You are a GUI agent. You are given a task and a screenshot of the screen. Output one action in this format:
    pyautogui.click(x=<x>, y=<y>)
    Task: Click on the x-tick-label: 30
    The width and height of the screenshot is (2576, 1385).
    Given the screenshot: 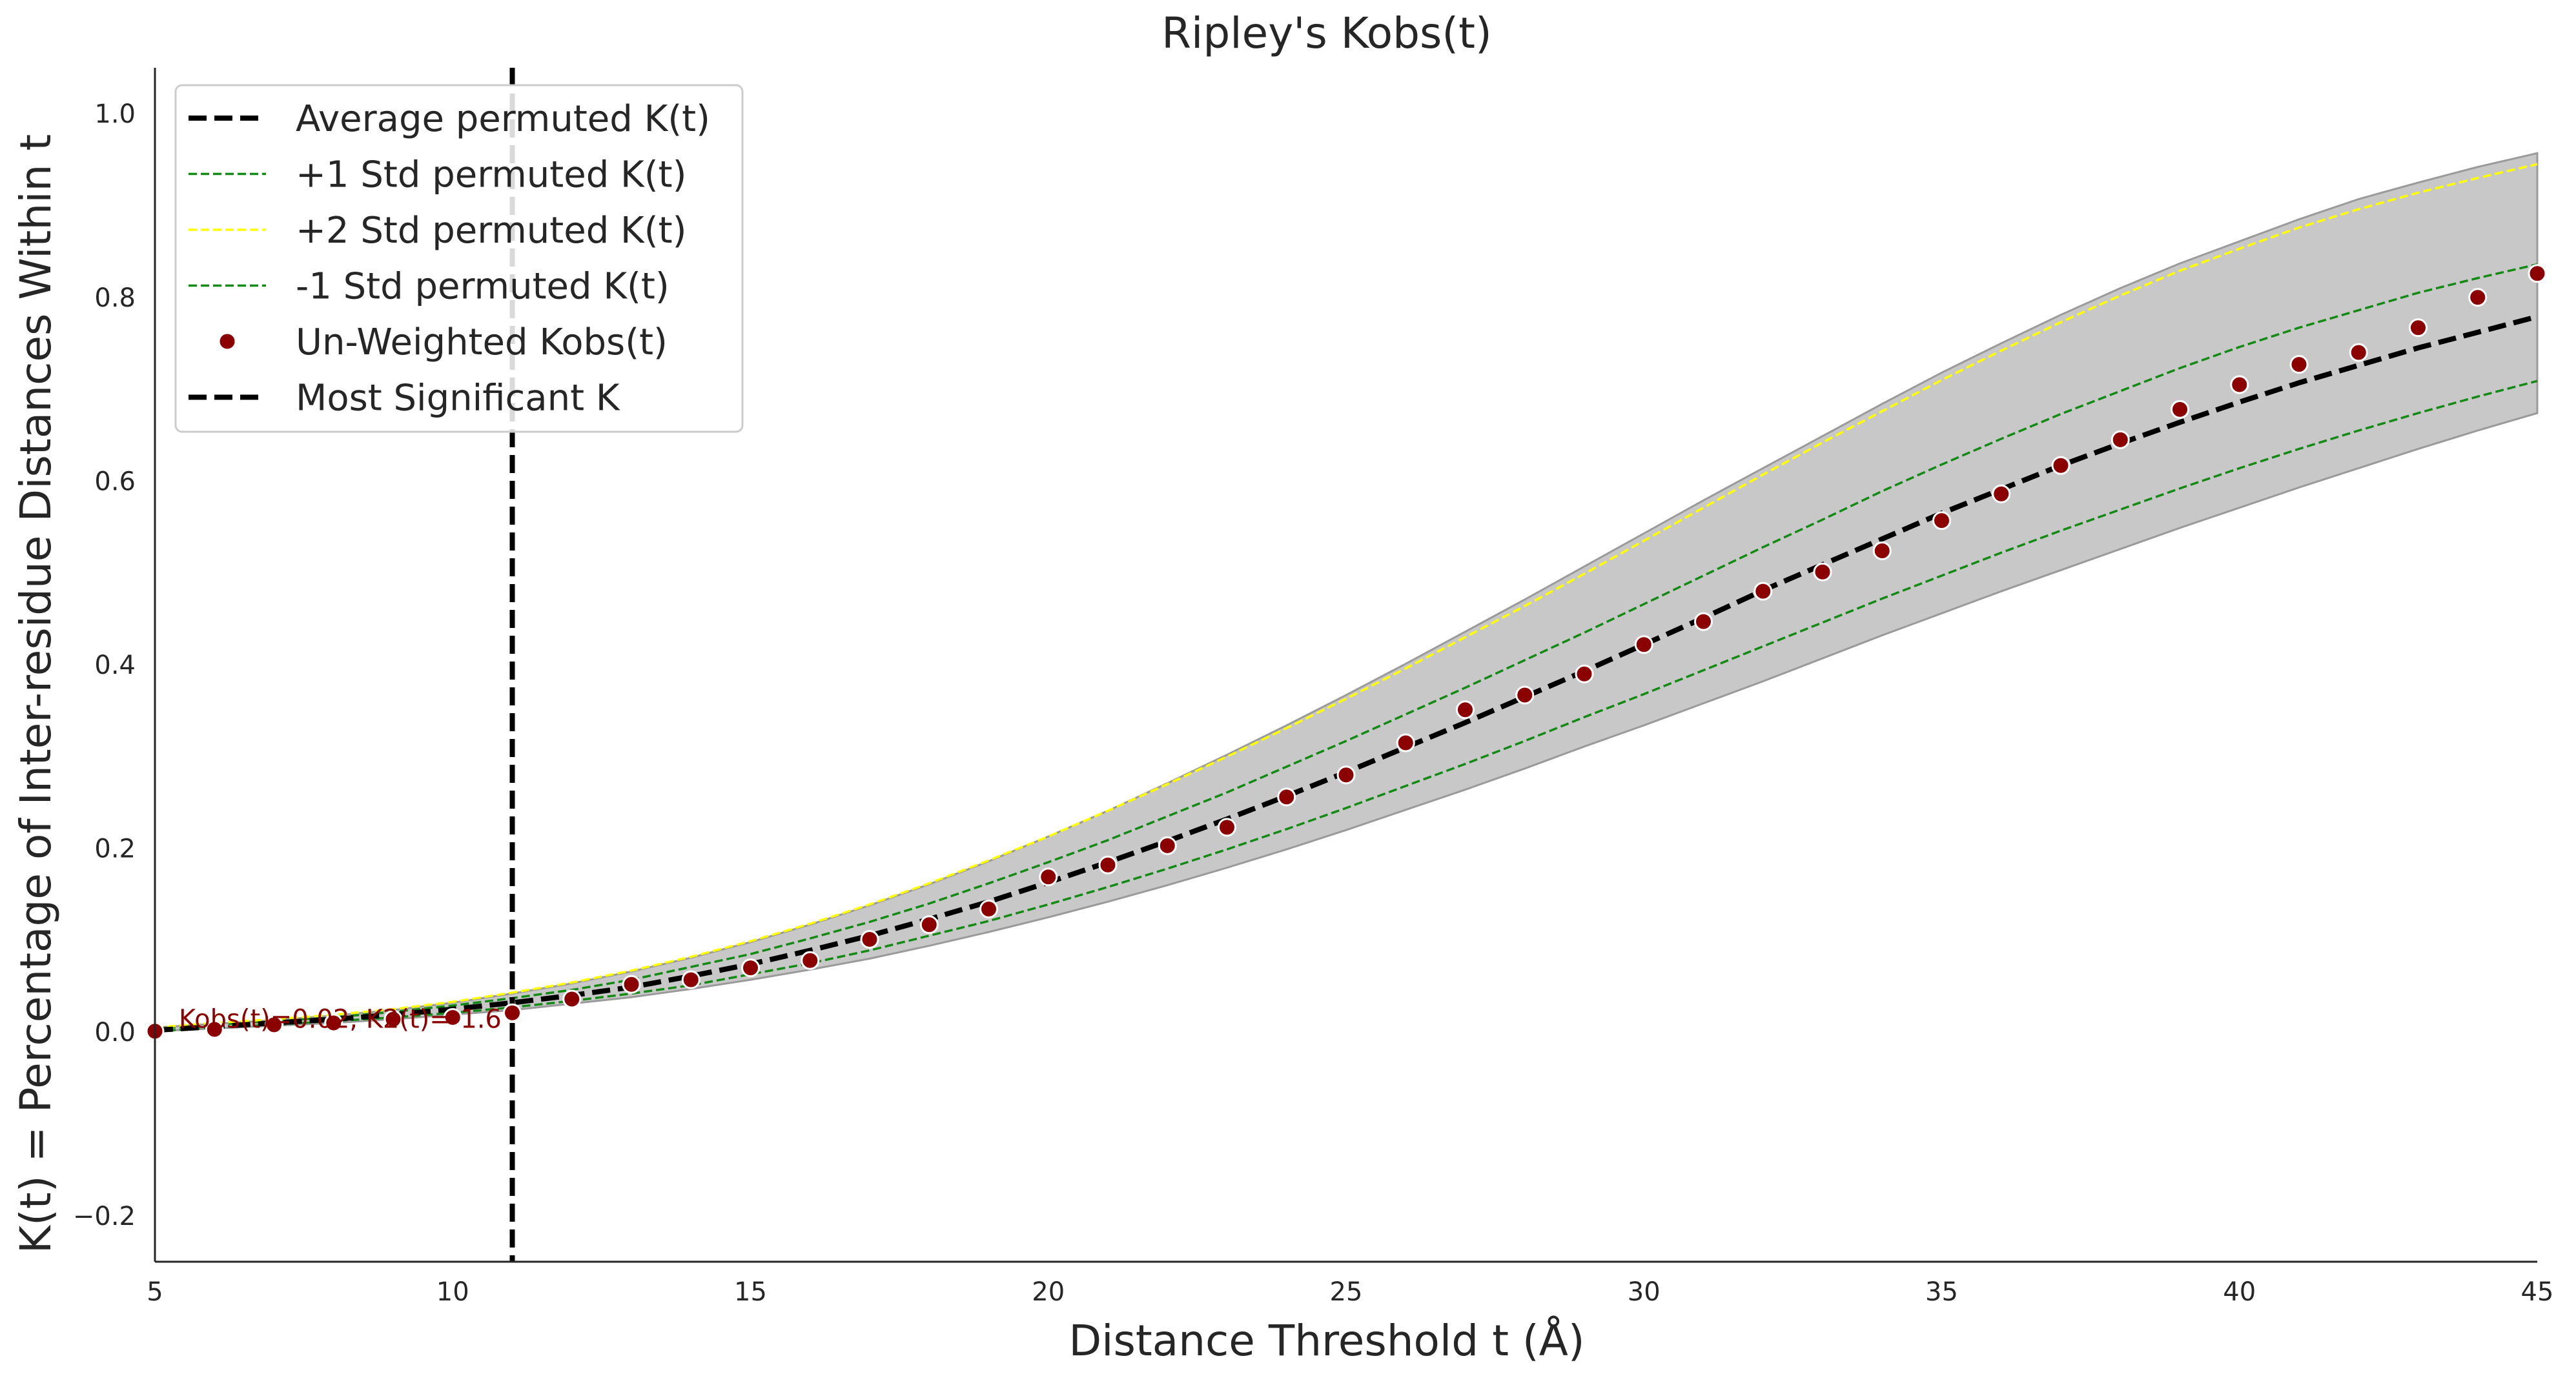 What is the action you would take?
    pyautogui.click(x=1644, y=1292)
    